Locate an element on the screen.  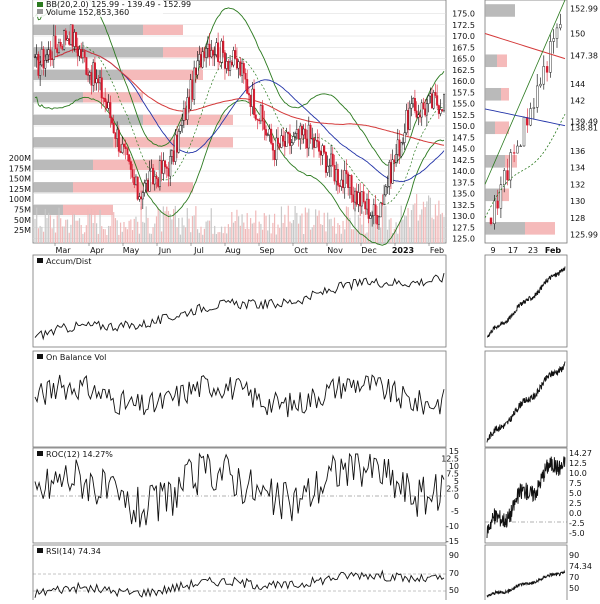
zoom-date-axis: 9 17 23 Feb is located at coordinates (525, 250).